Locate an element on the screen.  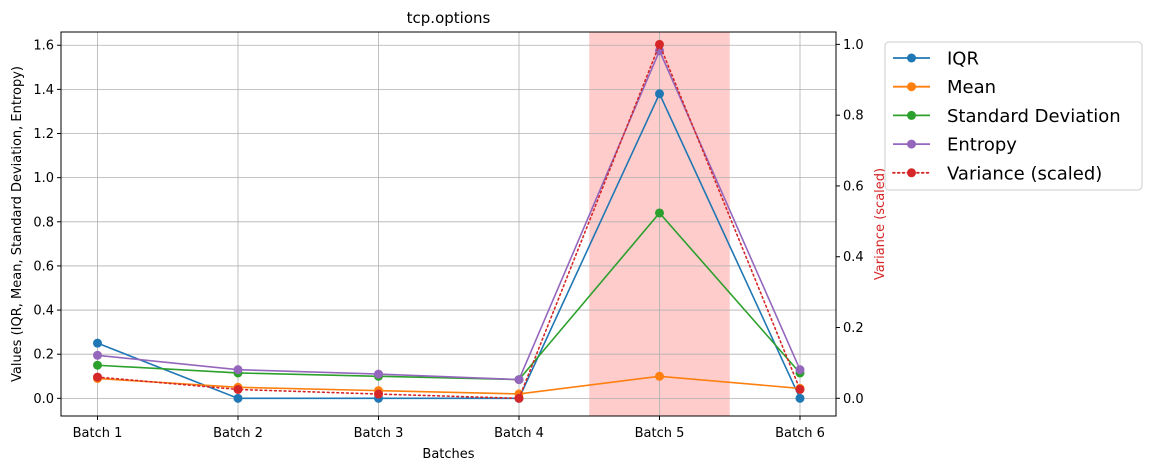
y-tick-label: 1.6 is located at coordinates (43, 46).